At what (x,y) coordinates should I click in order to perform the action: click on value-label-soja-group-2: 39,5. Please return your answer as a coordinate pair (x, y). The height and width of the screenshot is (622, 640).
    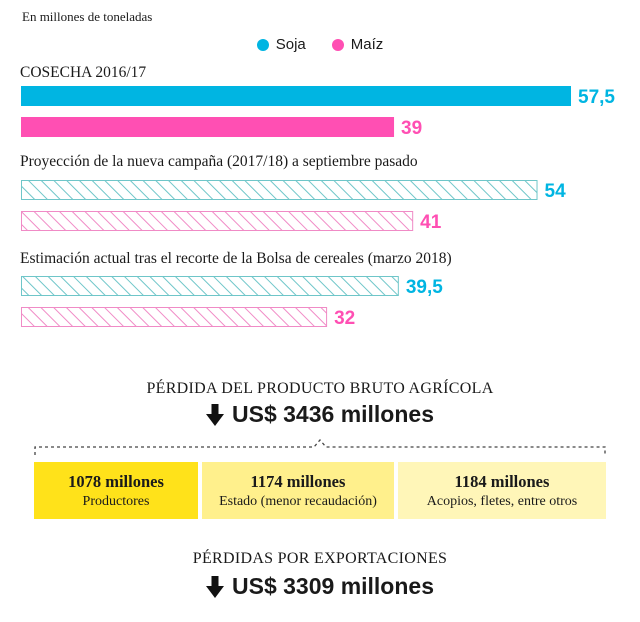
    Looking at the image, I should click on (424, 287).